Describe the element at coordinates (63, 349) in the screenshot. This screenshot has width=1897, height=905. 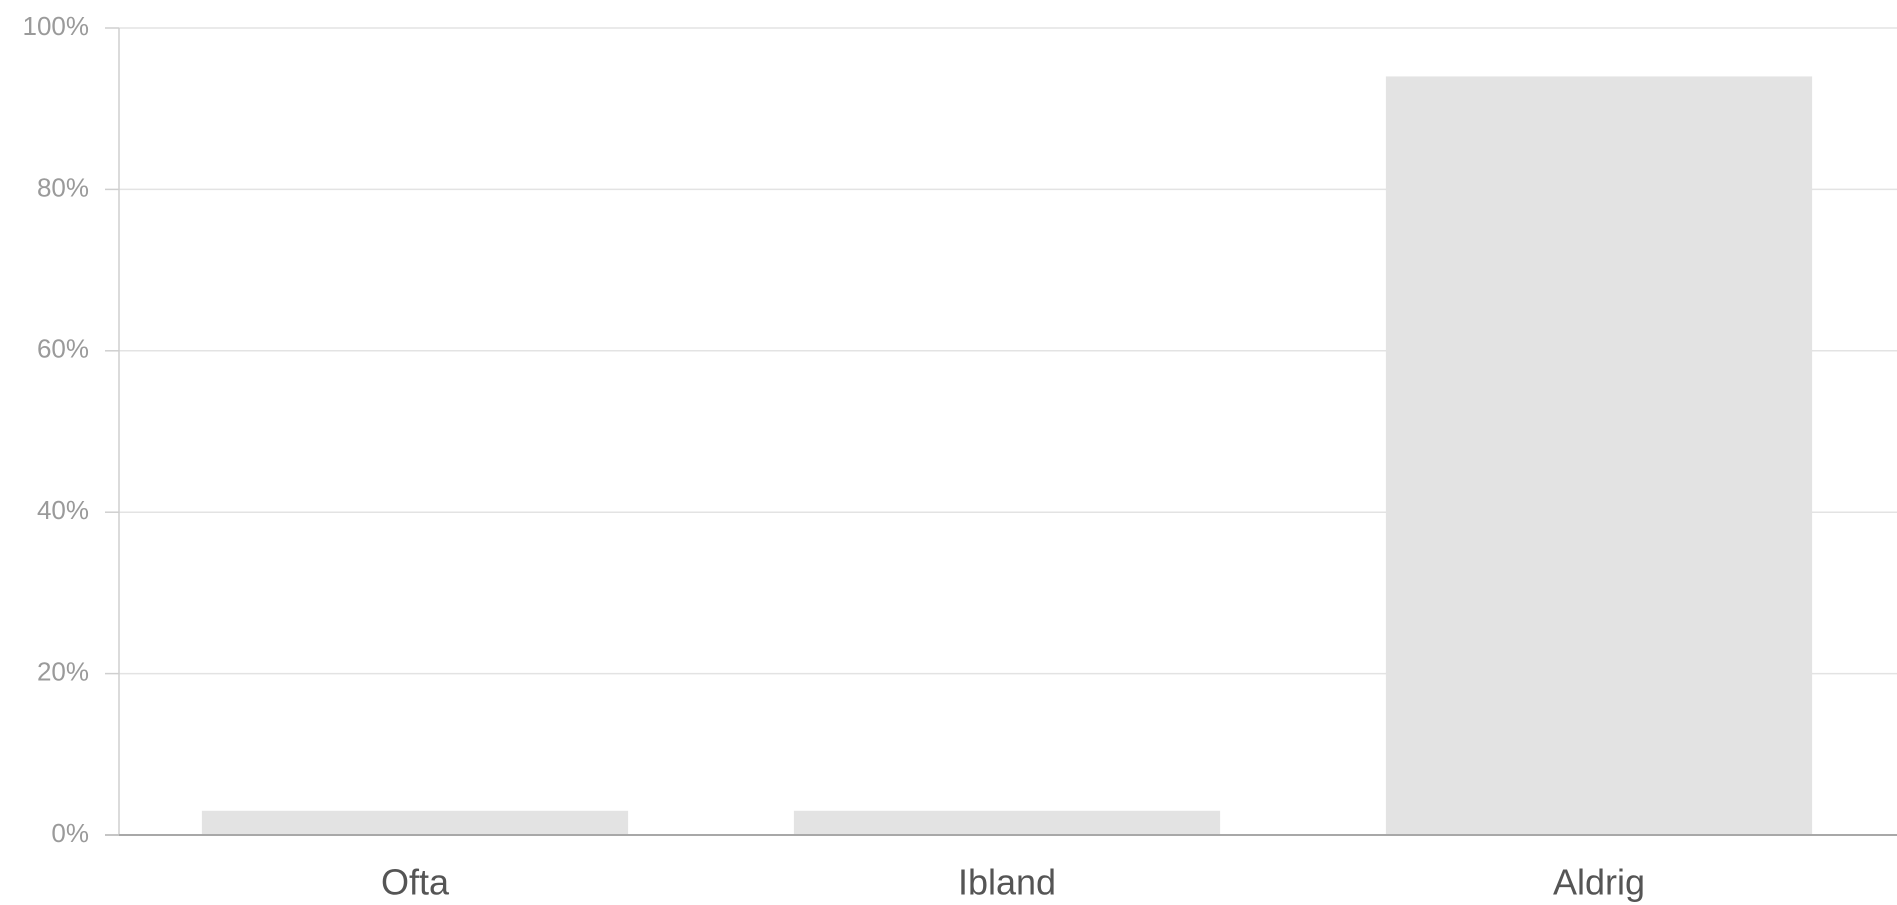
I see `y-tick-label: 60%` at that location.